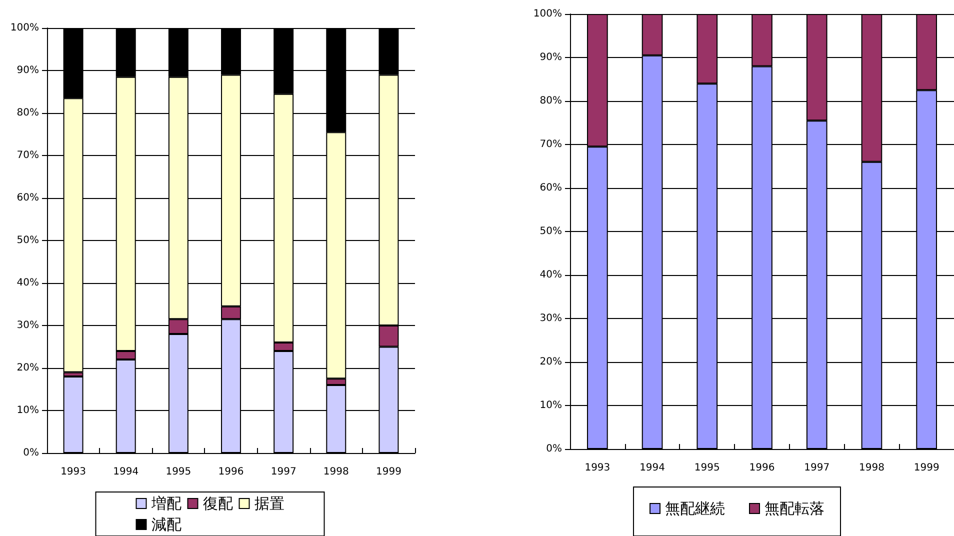  What do you see at coordinates (217, 503) in the screenshot?
I see `legend-label: 復配` at bounding box center [217, 503].